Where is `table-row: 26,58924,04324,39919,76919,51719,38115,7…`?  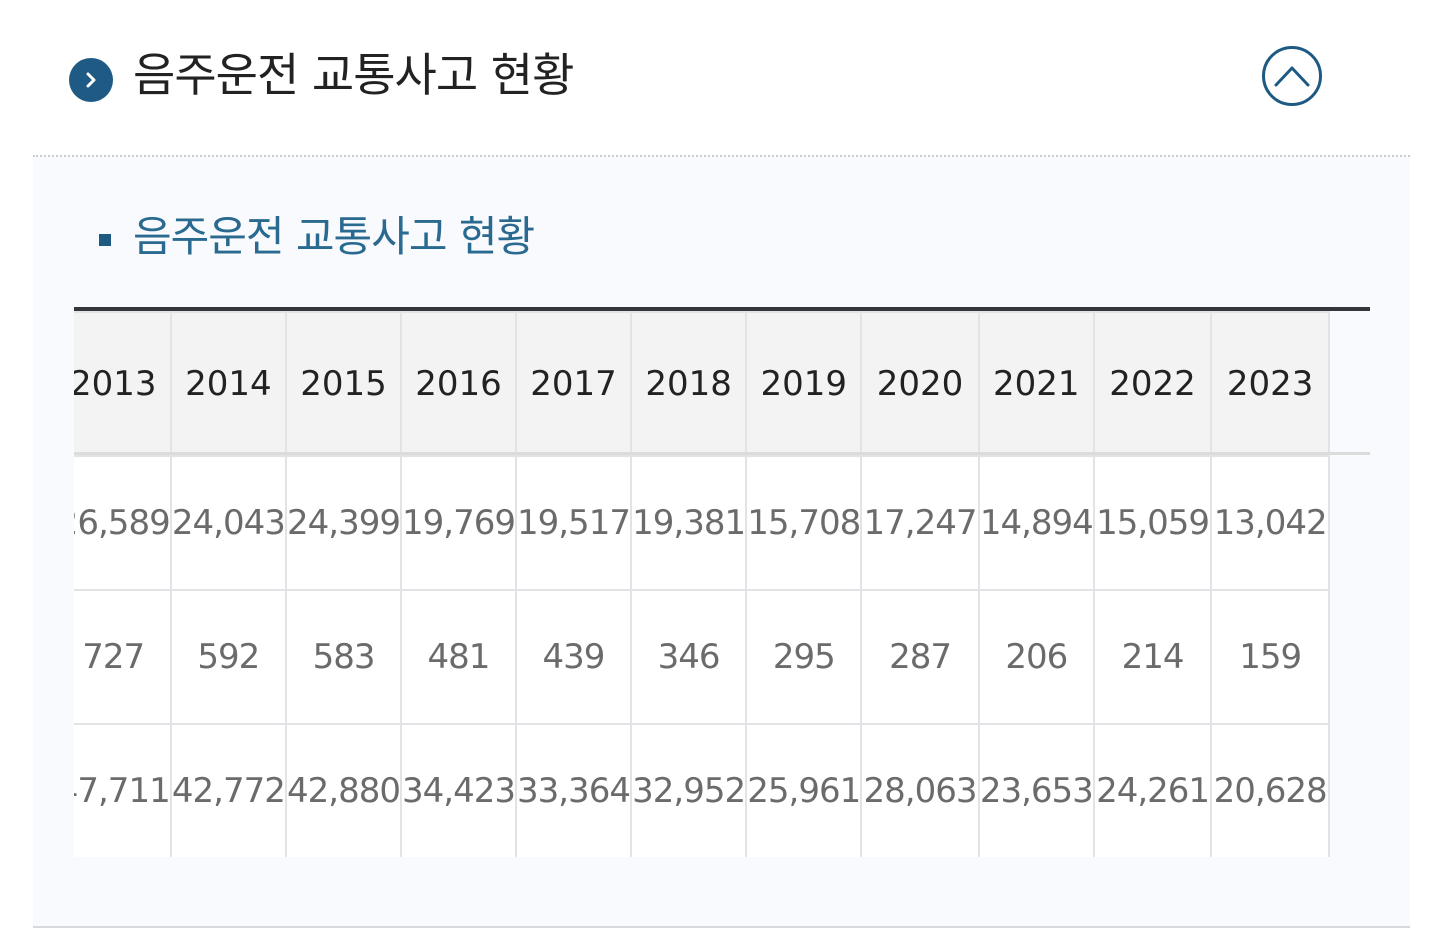 table-row: 26,58924,04324,39919,76919,51719,38115,7… is located at coordinates (702, 523).